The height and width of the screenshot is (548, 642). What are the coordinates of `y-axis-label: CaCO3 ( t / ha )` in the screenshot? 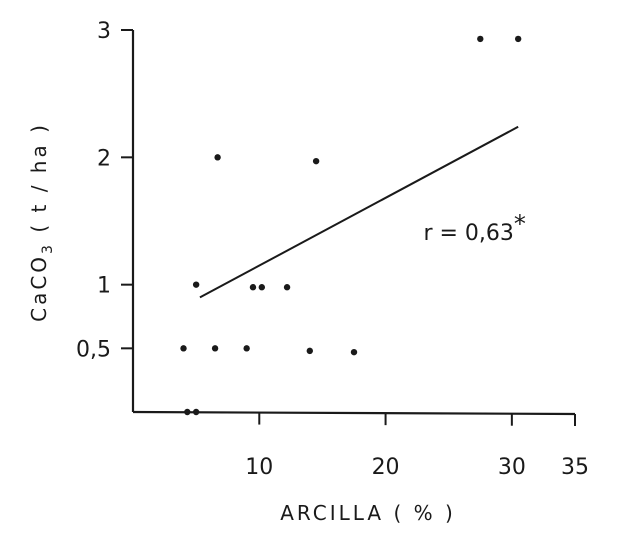 It's located at (41, 222).